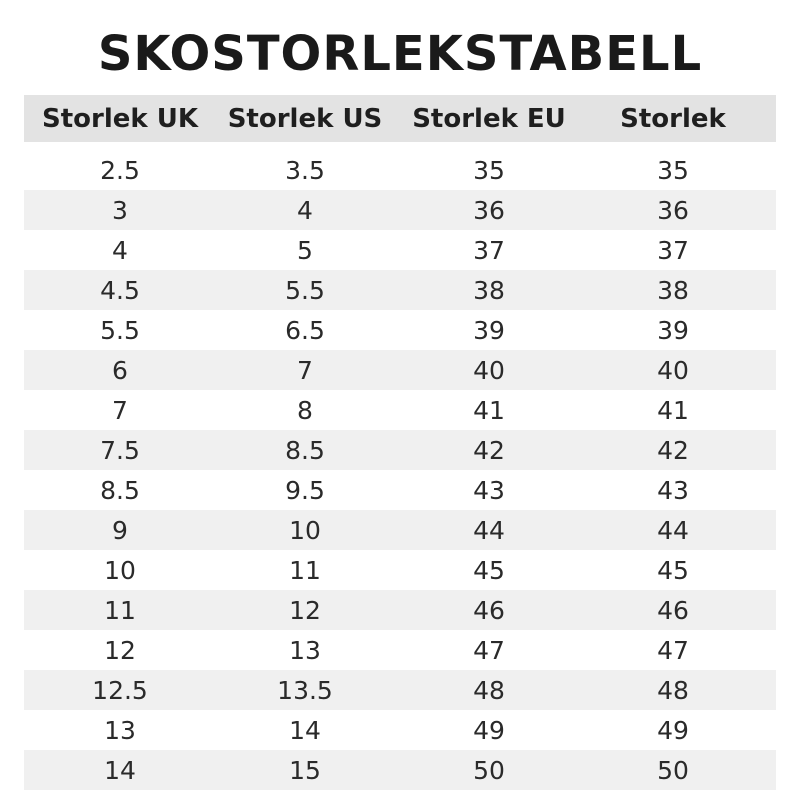  Describe the element at coordinates (305, 690) in the screenshot. I see `table-cell: 13.5` at that location.